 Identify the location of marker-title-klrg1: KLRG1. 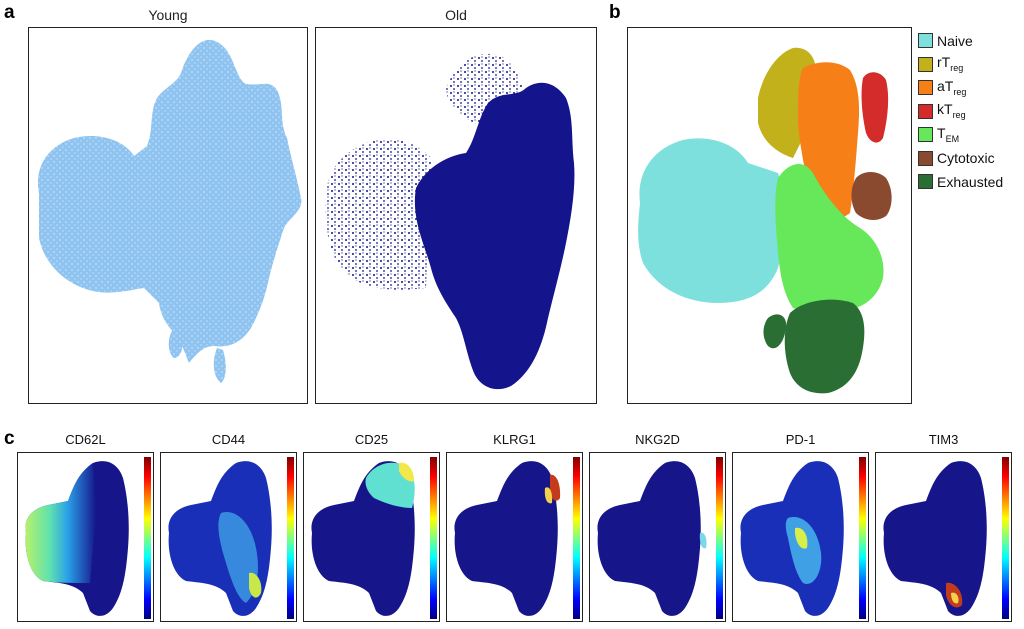
(514, 439).